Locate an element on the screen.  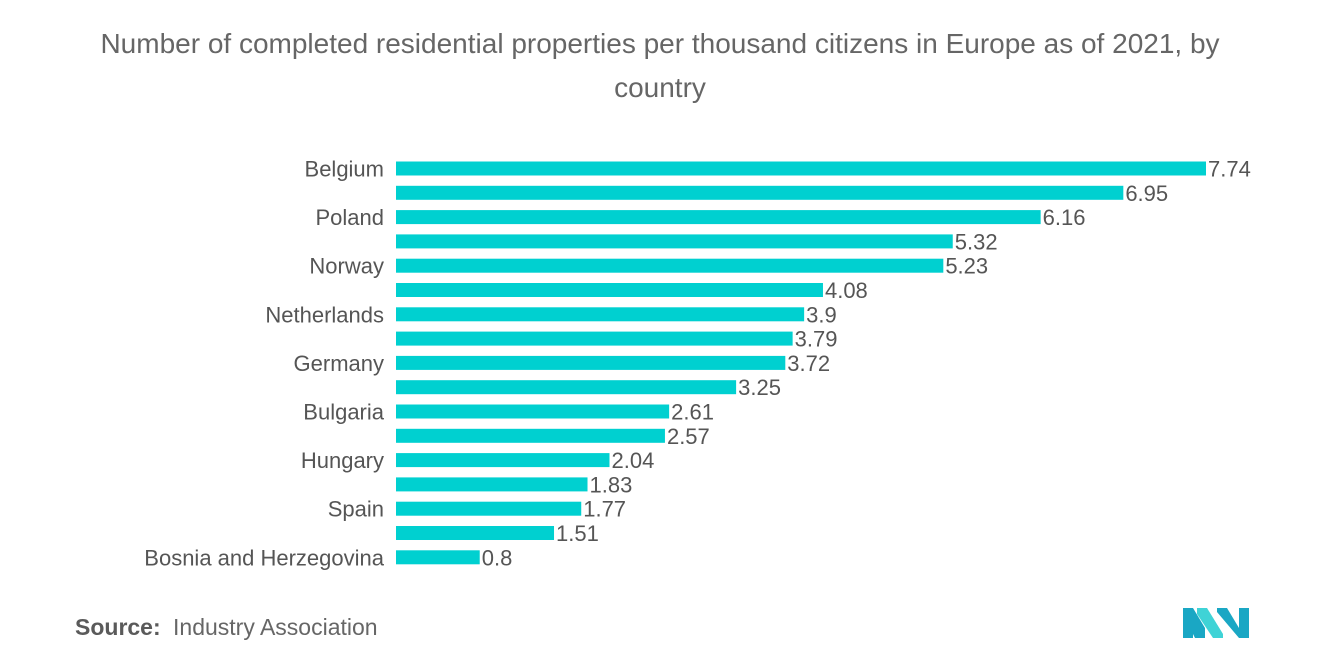
category-label: Spain is located at coordinates (356, 509).